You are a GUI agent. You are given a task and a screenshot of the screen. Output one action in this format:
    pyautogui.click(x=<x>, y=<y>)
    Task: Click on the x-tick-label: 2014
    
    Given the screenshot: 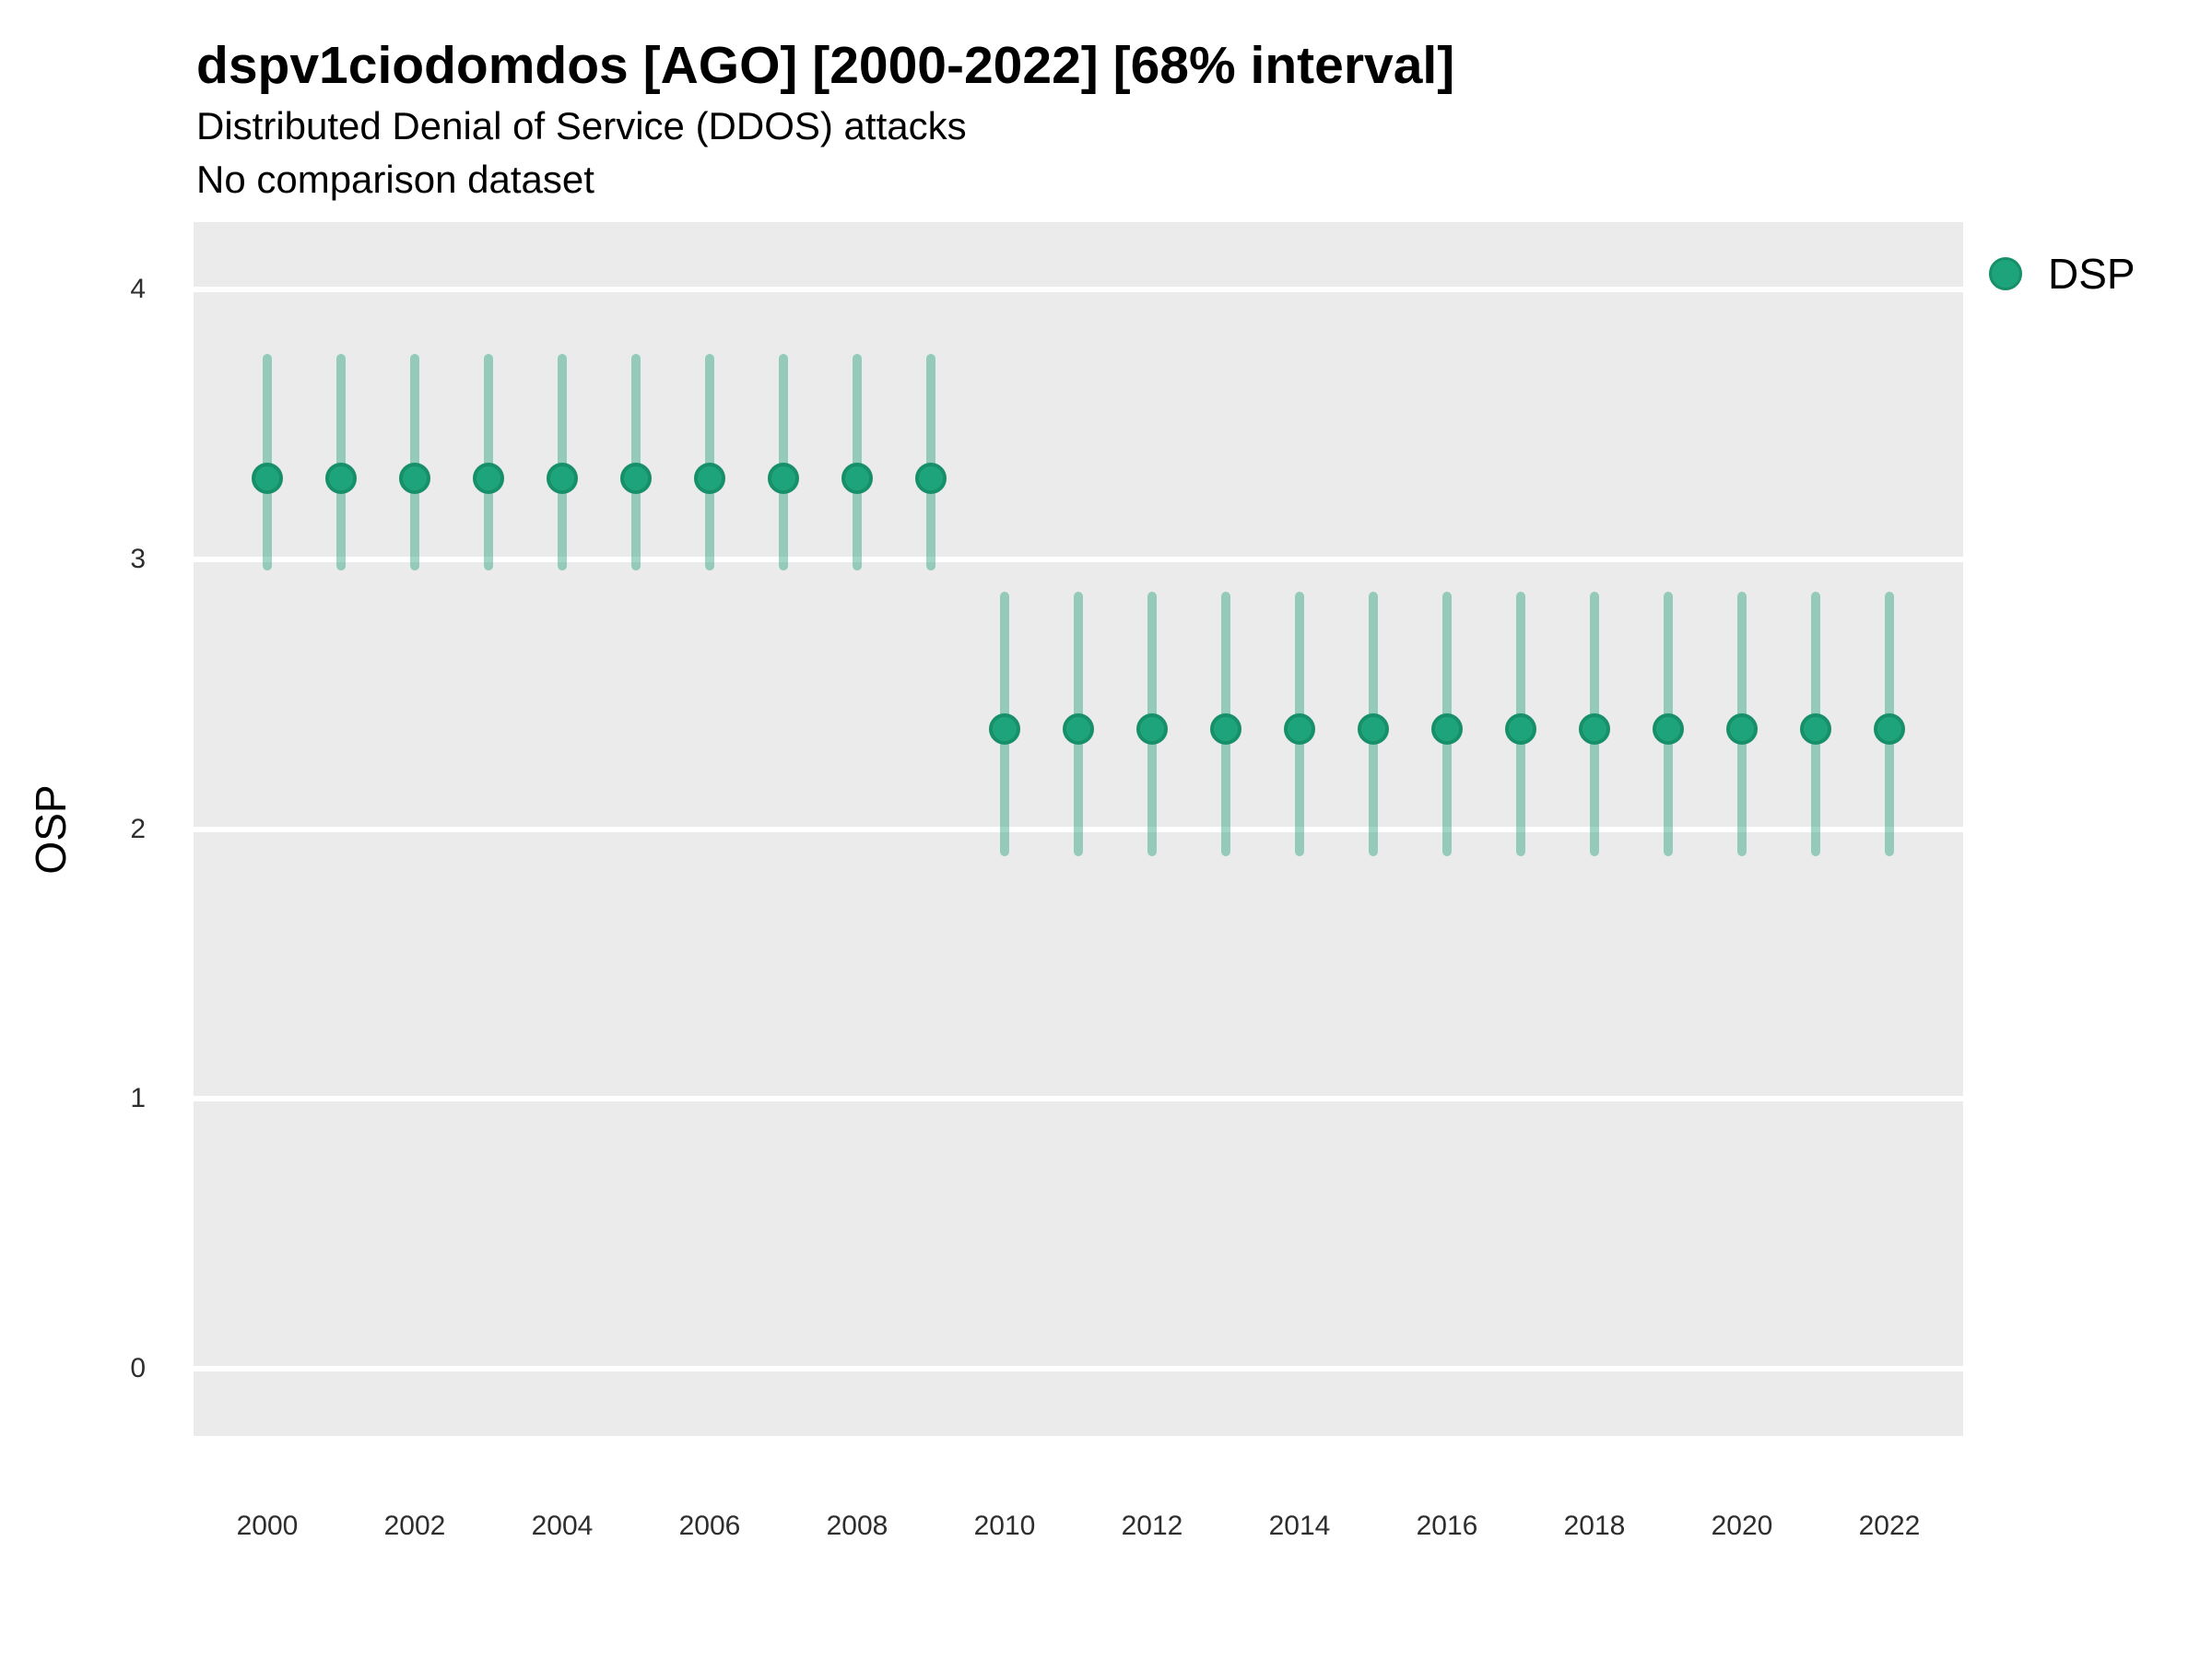 What is the action you would take?
    pyautogui.click(x=1299, y=1526)
    